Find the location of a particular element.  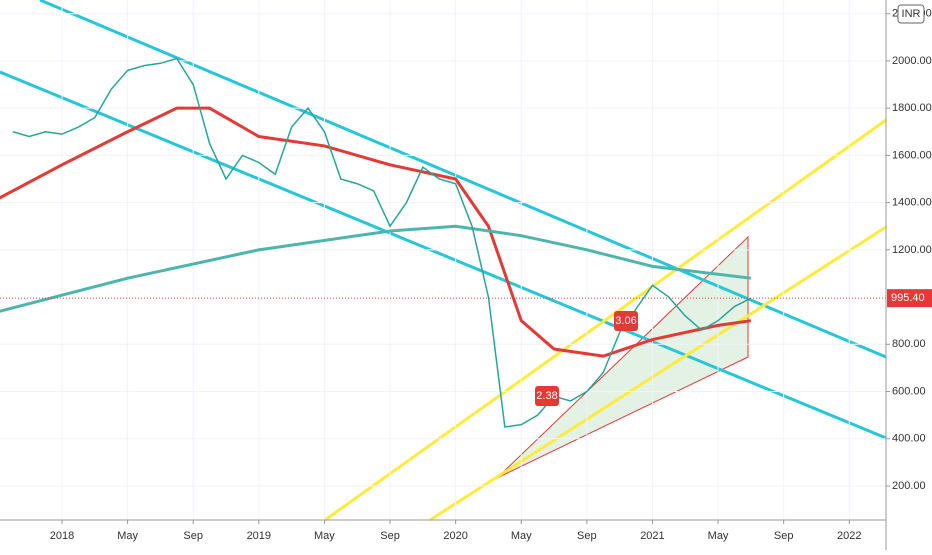

currency: INR is located at coordinates (911, 14).